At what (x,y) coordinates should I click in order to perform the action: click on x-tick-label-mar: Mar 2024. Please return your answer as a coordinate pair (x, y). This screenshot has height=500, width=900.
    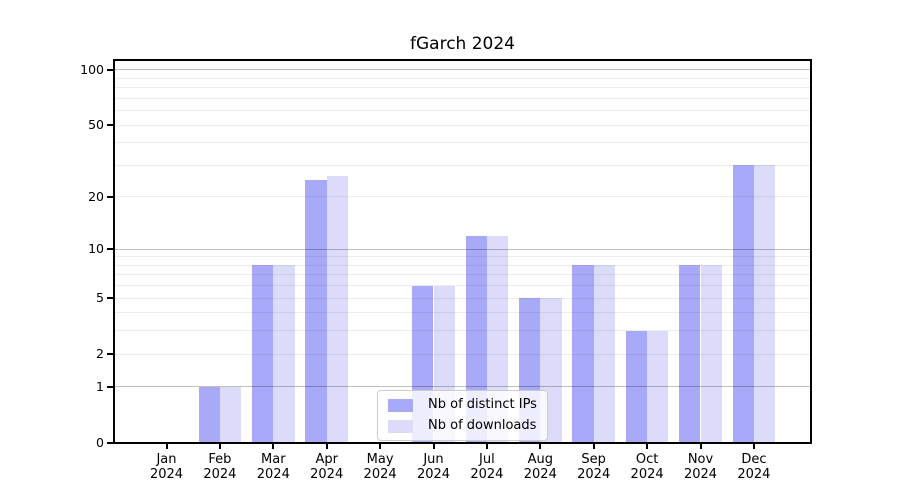
    Looking at the image, I should click on (273, 467).